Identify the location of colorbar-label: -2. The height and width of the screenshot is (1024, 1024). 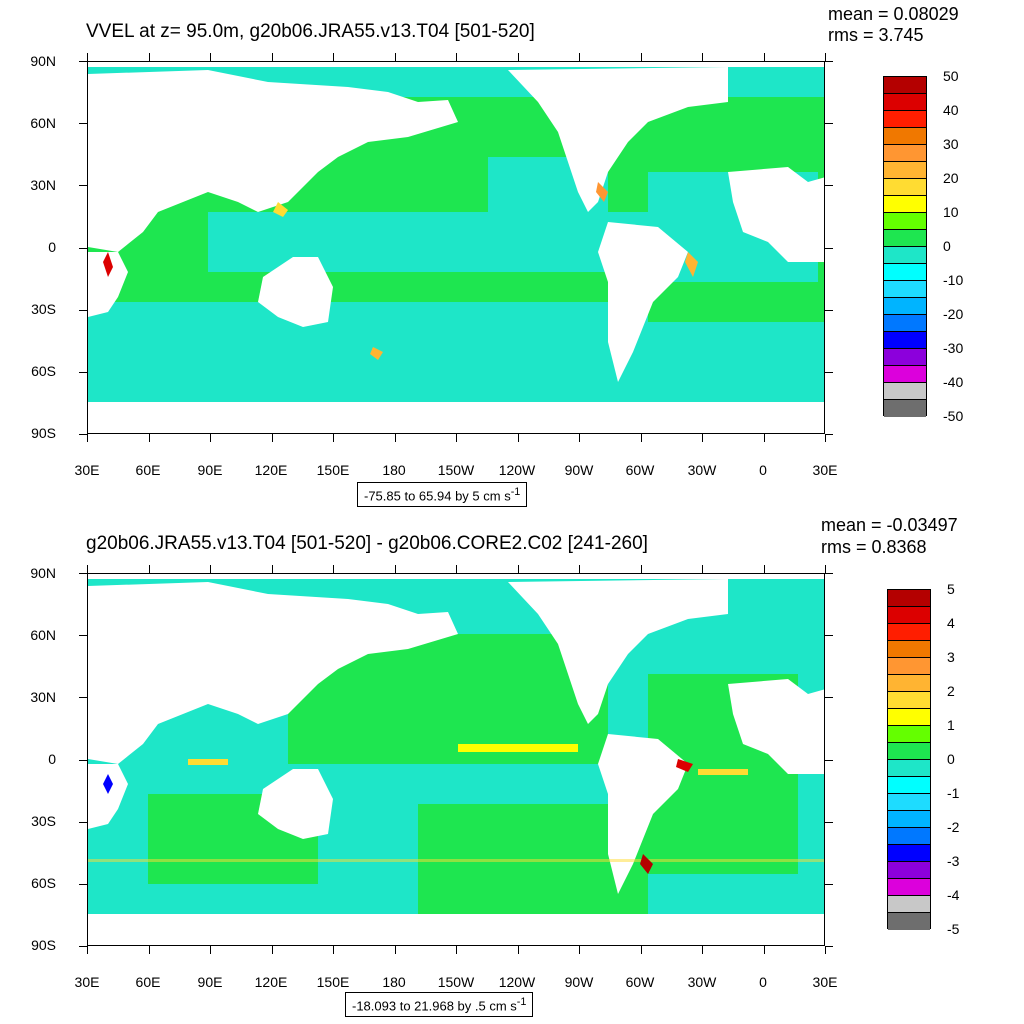
(953, 827).